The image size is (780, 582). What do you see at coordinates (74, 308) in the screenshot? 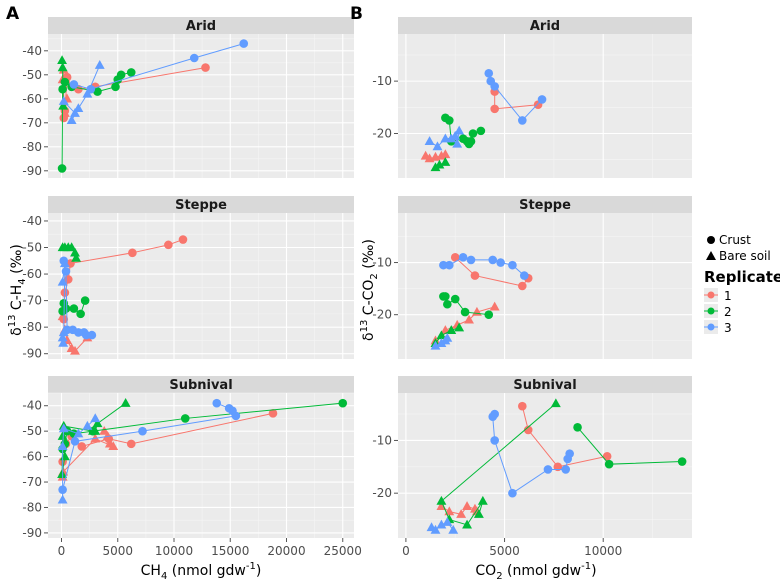
I see `a-steppe-point-rep2-crust` at bounding box center [74, 308].